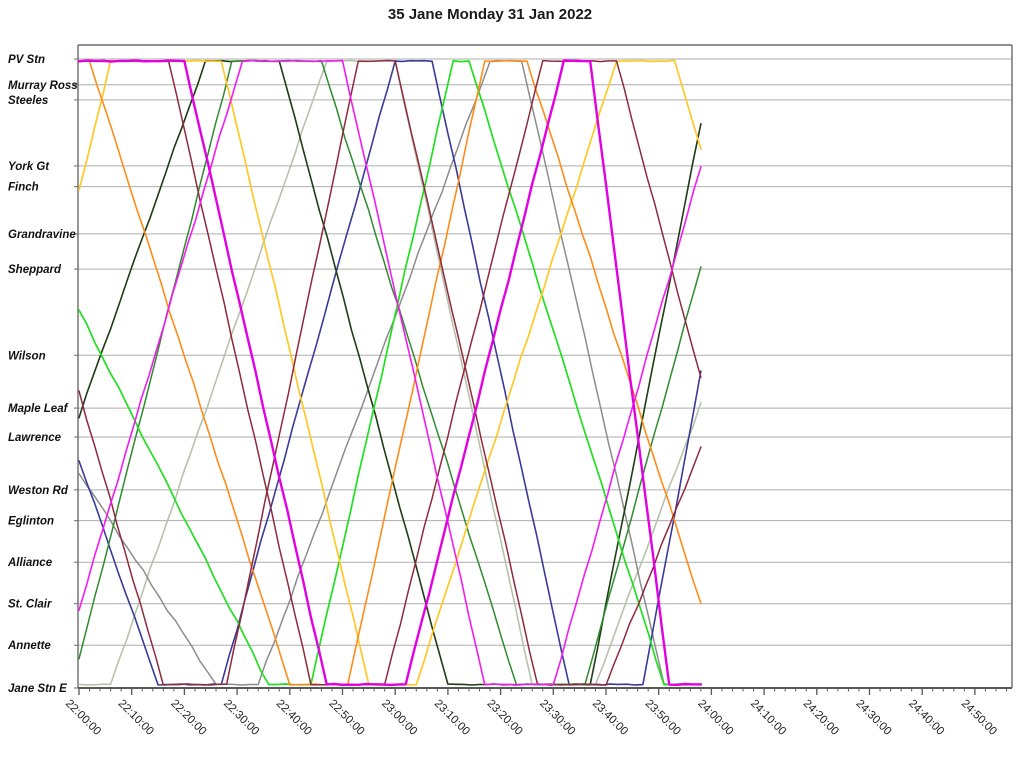 This screenshot has width=1024, height=764. I want to click on station-label: York Gt, so click(29, 167).